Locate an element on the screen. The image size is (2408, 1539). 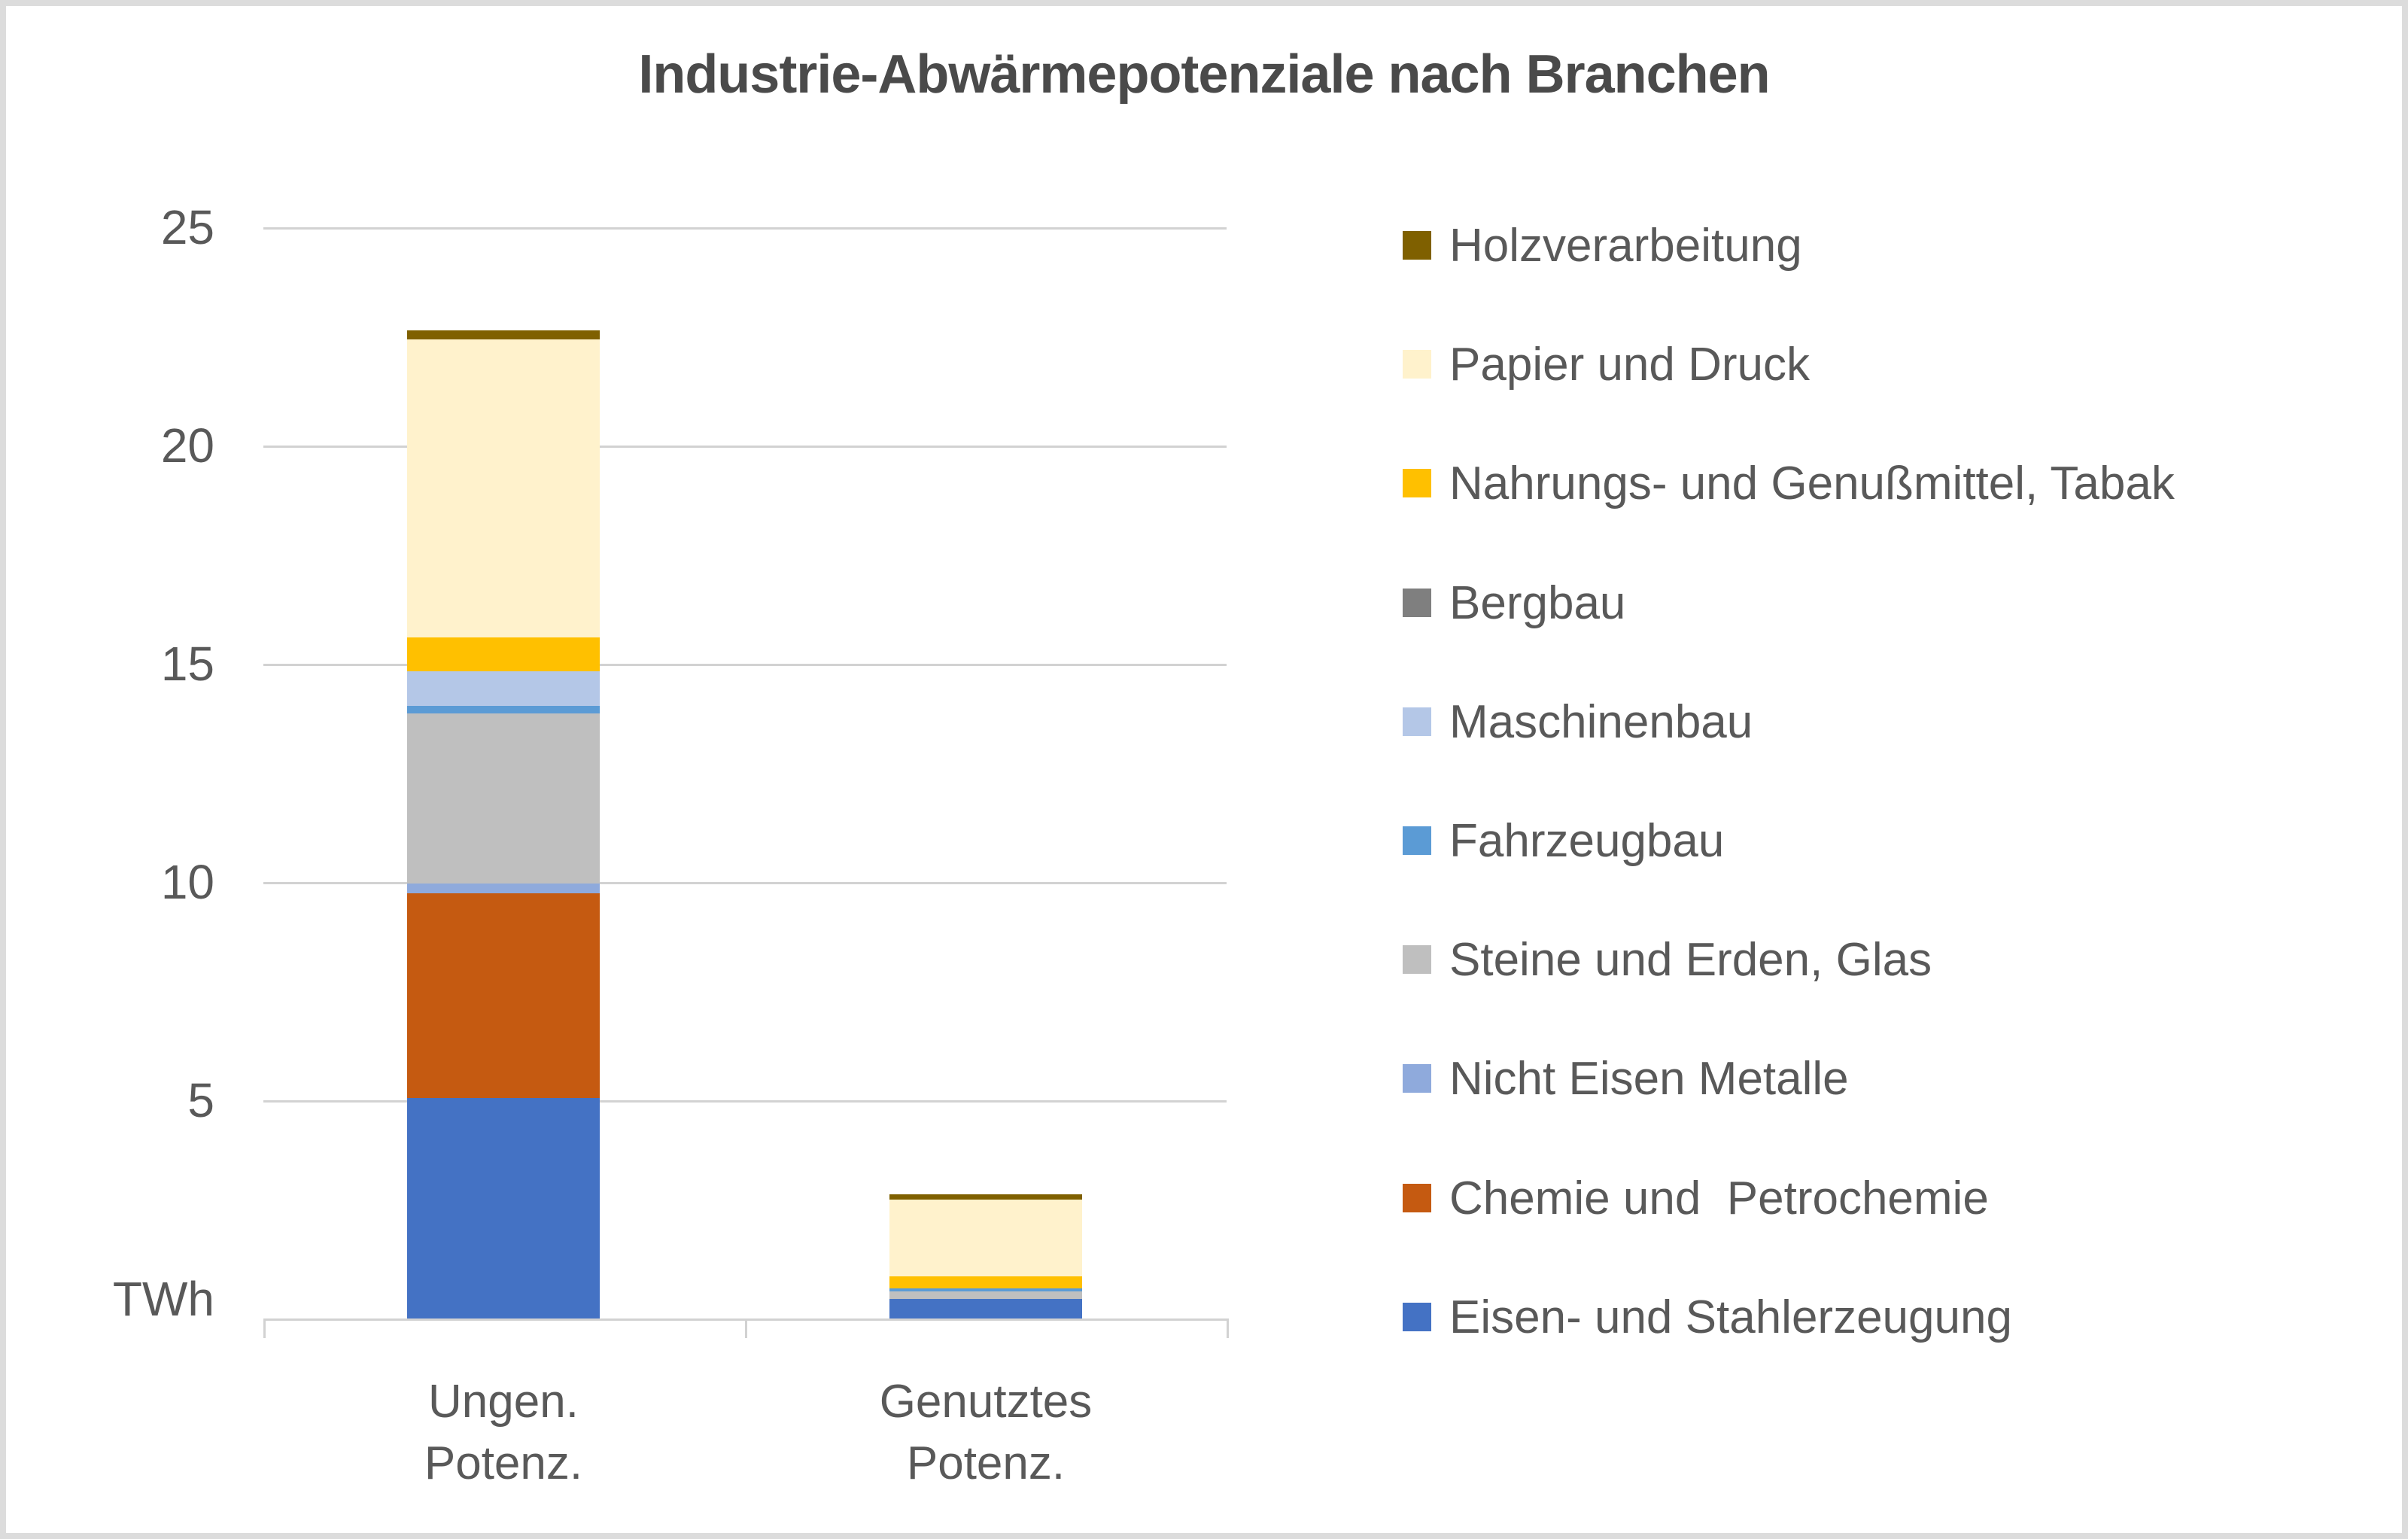
legend-item: Chemie und Petrochemie is located at coordinates (1696, 1198).